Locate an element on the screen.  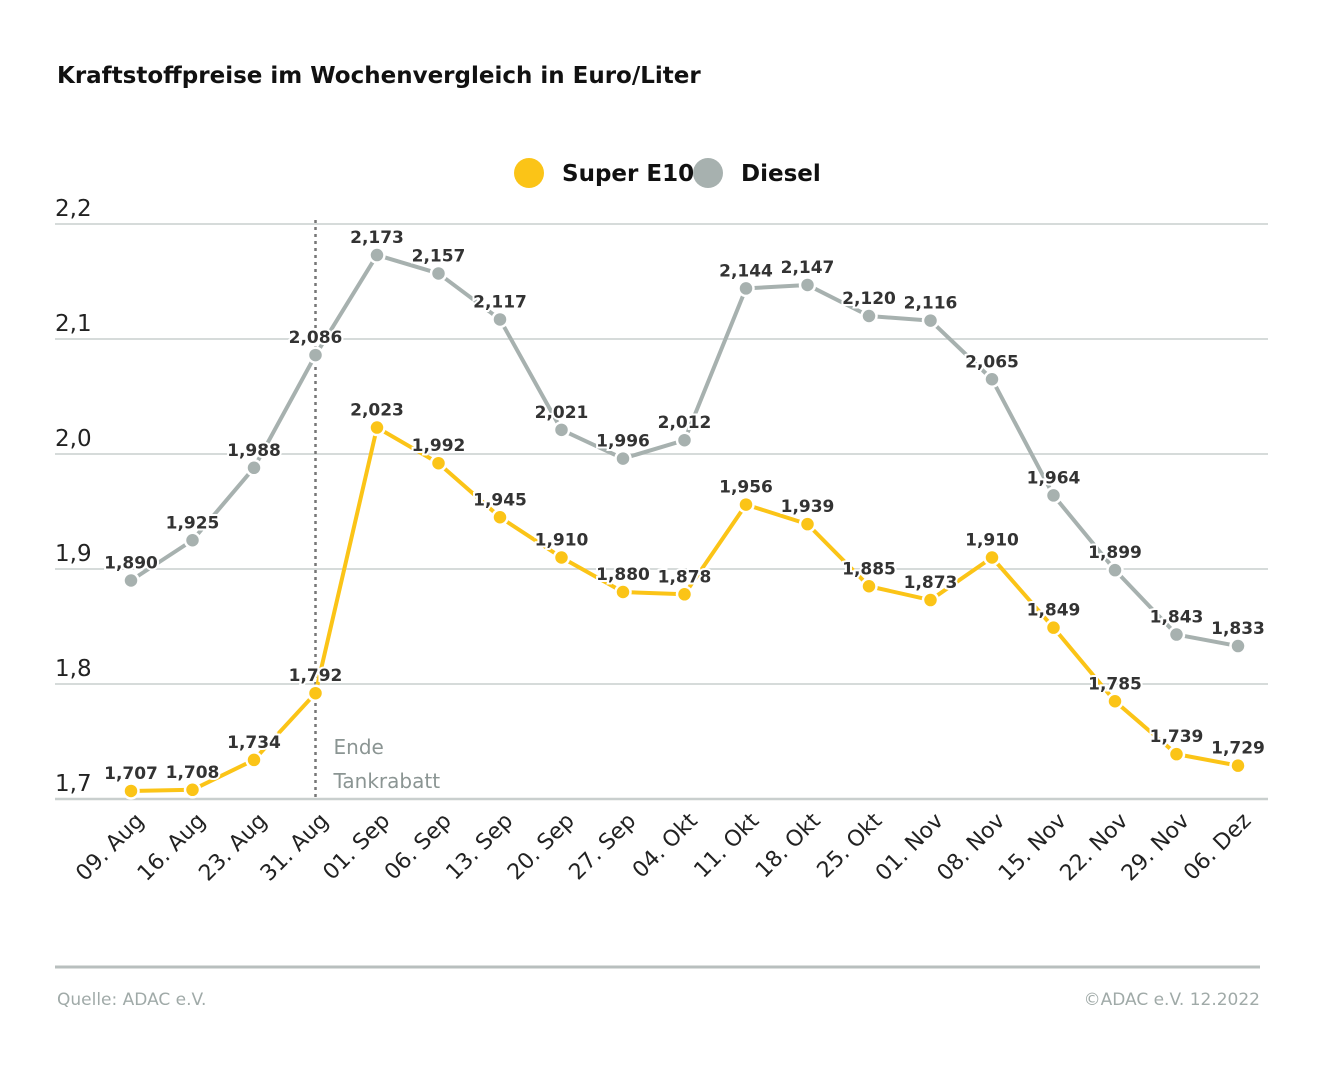
y-tick-label: 2,1 is located at coordinates (73, 324).